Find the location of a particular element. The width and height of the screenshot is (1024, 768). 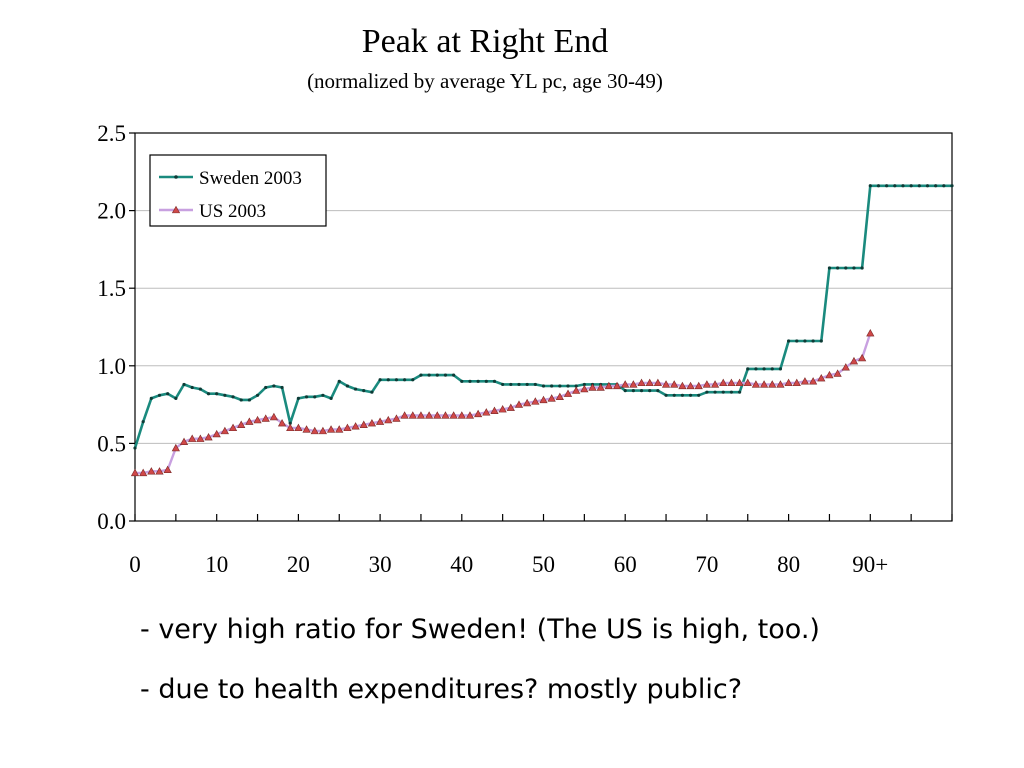

y-tick-label-3: 1.5 is located at coordinates (111, 288).